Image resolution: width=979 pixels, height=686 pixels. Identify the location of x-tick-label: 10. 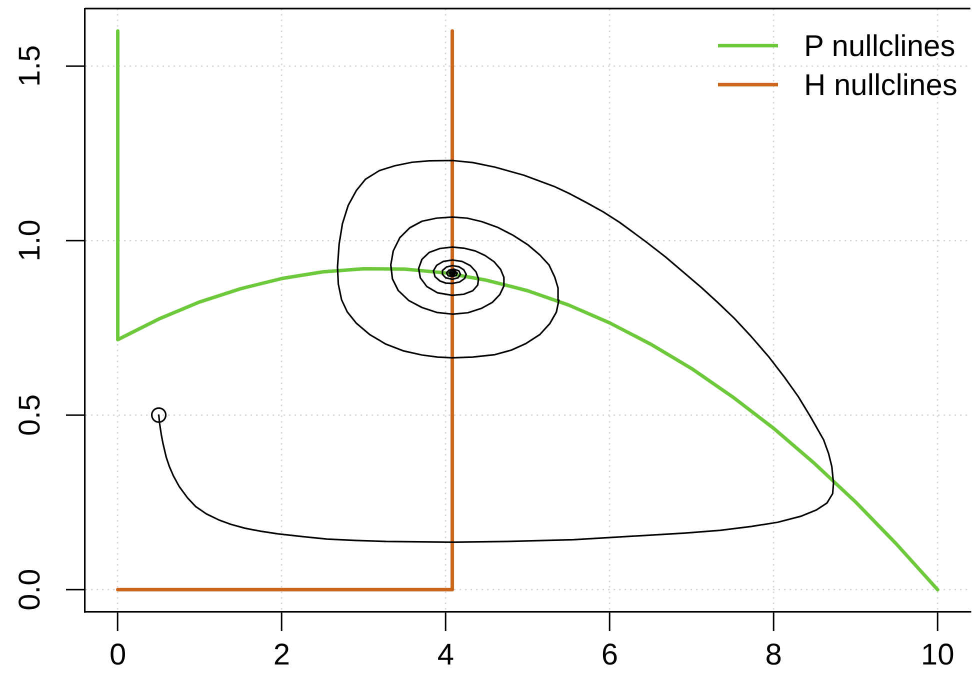
(937, 655).